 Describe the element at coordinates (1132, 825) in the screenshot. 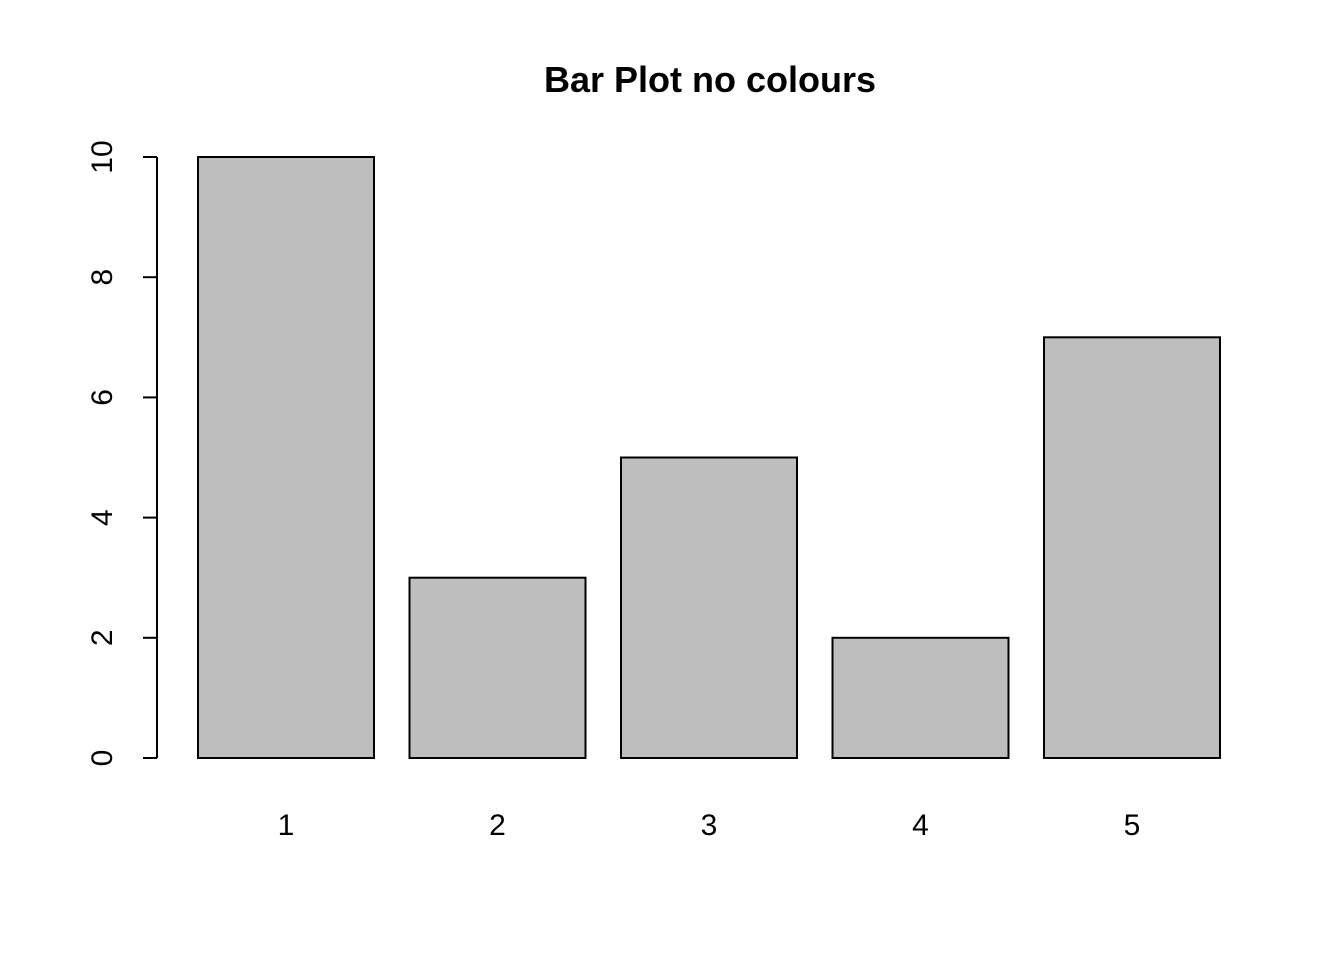

I see `x-tick-label: 5` at that location.